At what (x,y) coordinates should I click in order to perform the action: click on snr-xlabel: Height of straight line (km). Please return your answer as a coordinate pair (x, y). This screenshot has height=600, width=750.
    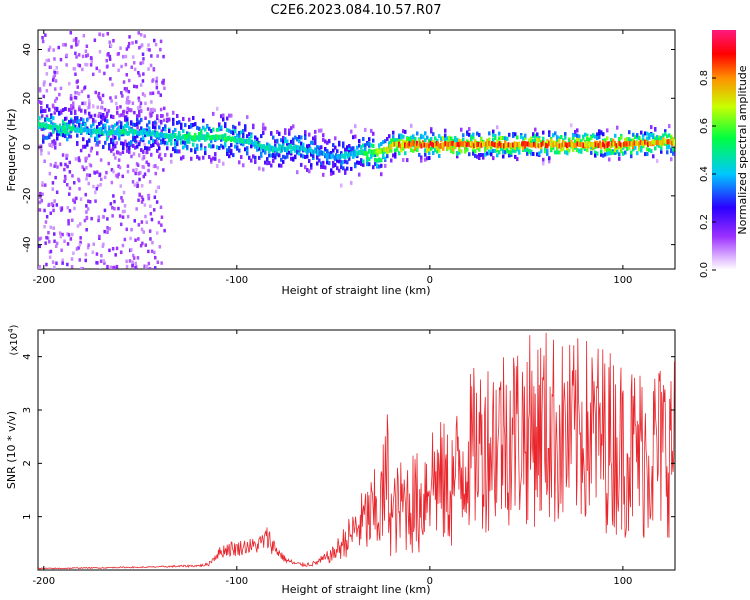
    Looking at the image, I should click on (355, 589).